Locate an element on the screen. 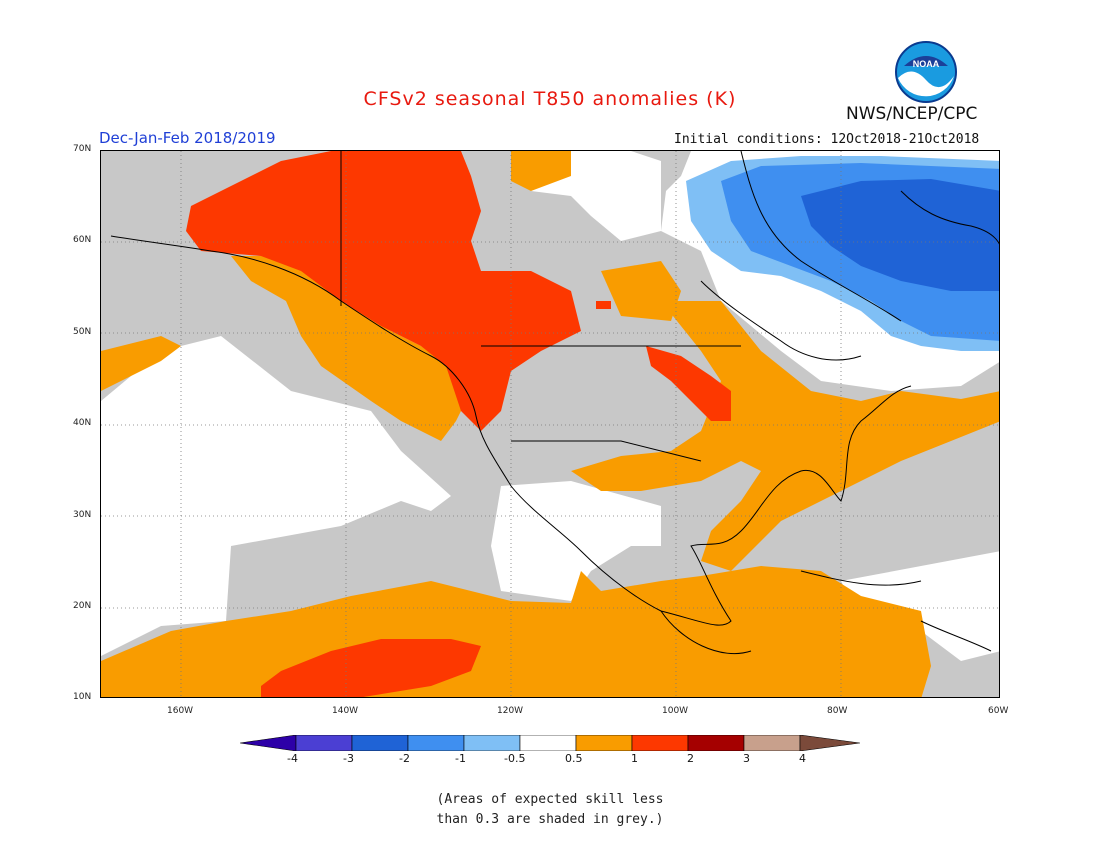 The width and height of the screenshot is (1100, 850). legend-tick: 0.5 is located at coordinates (574, 758).